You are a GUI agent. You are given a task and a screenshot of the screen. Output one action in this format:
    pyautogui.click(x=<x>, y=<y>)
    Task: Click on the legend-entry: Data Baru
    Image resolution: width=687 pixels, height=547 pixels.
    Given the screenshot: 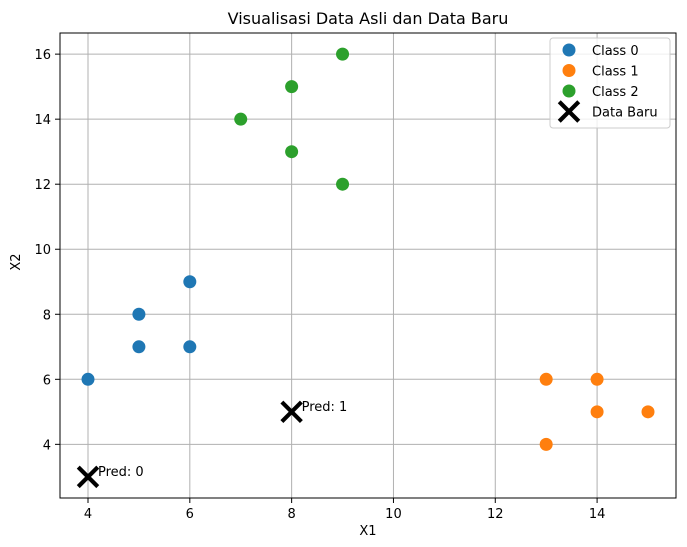 What is the action you would take?
    pyautogui.click(x=625, y=113)
    